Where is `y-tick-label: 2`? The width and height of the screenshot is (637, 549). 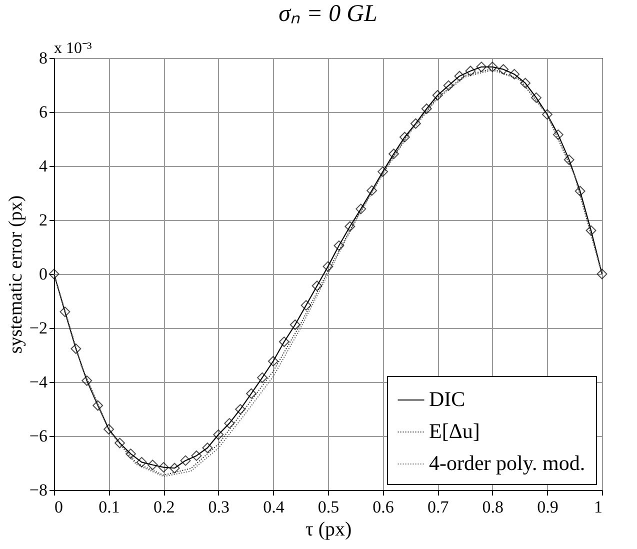 y-tick-label: 2 is located at coordinates (43, 220).